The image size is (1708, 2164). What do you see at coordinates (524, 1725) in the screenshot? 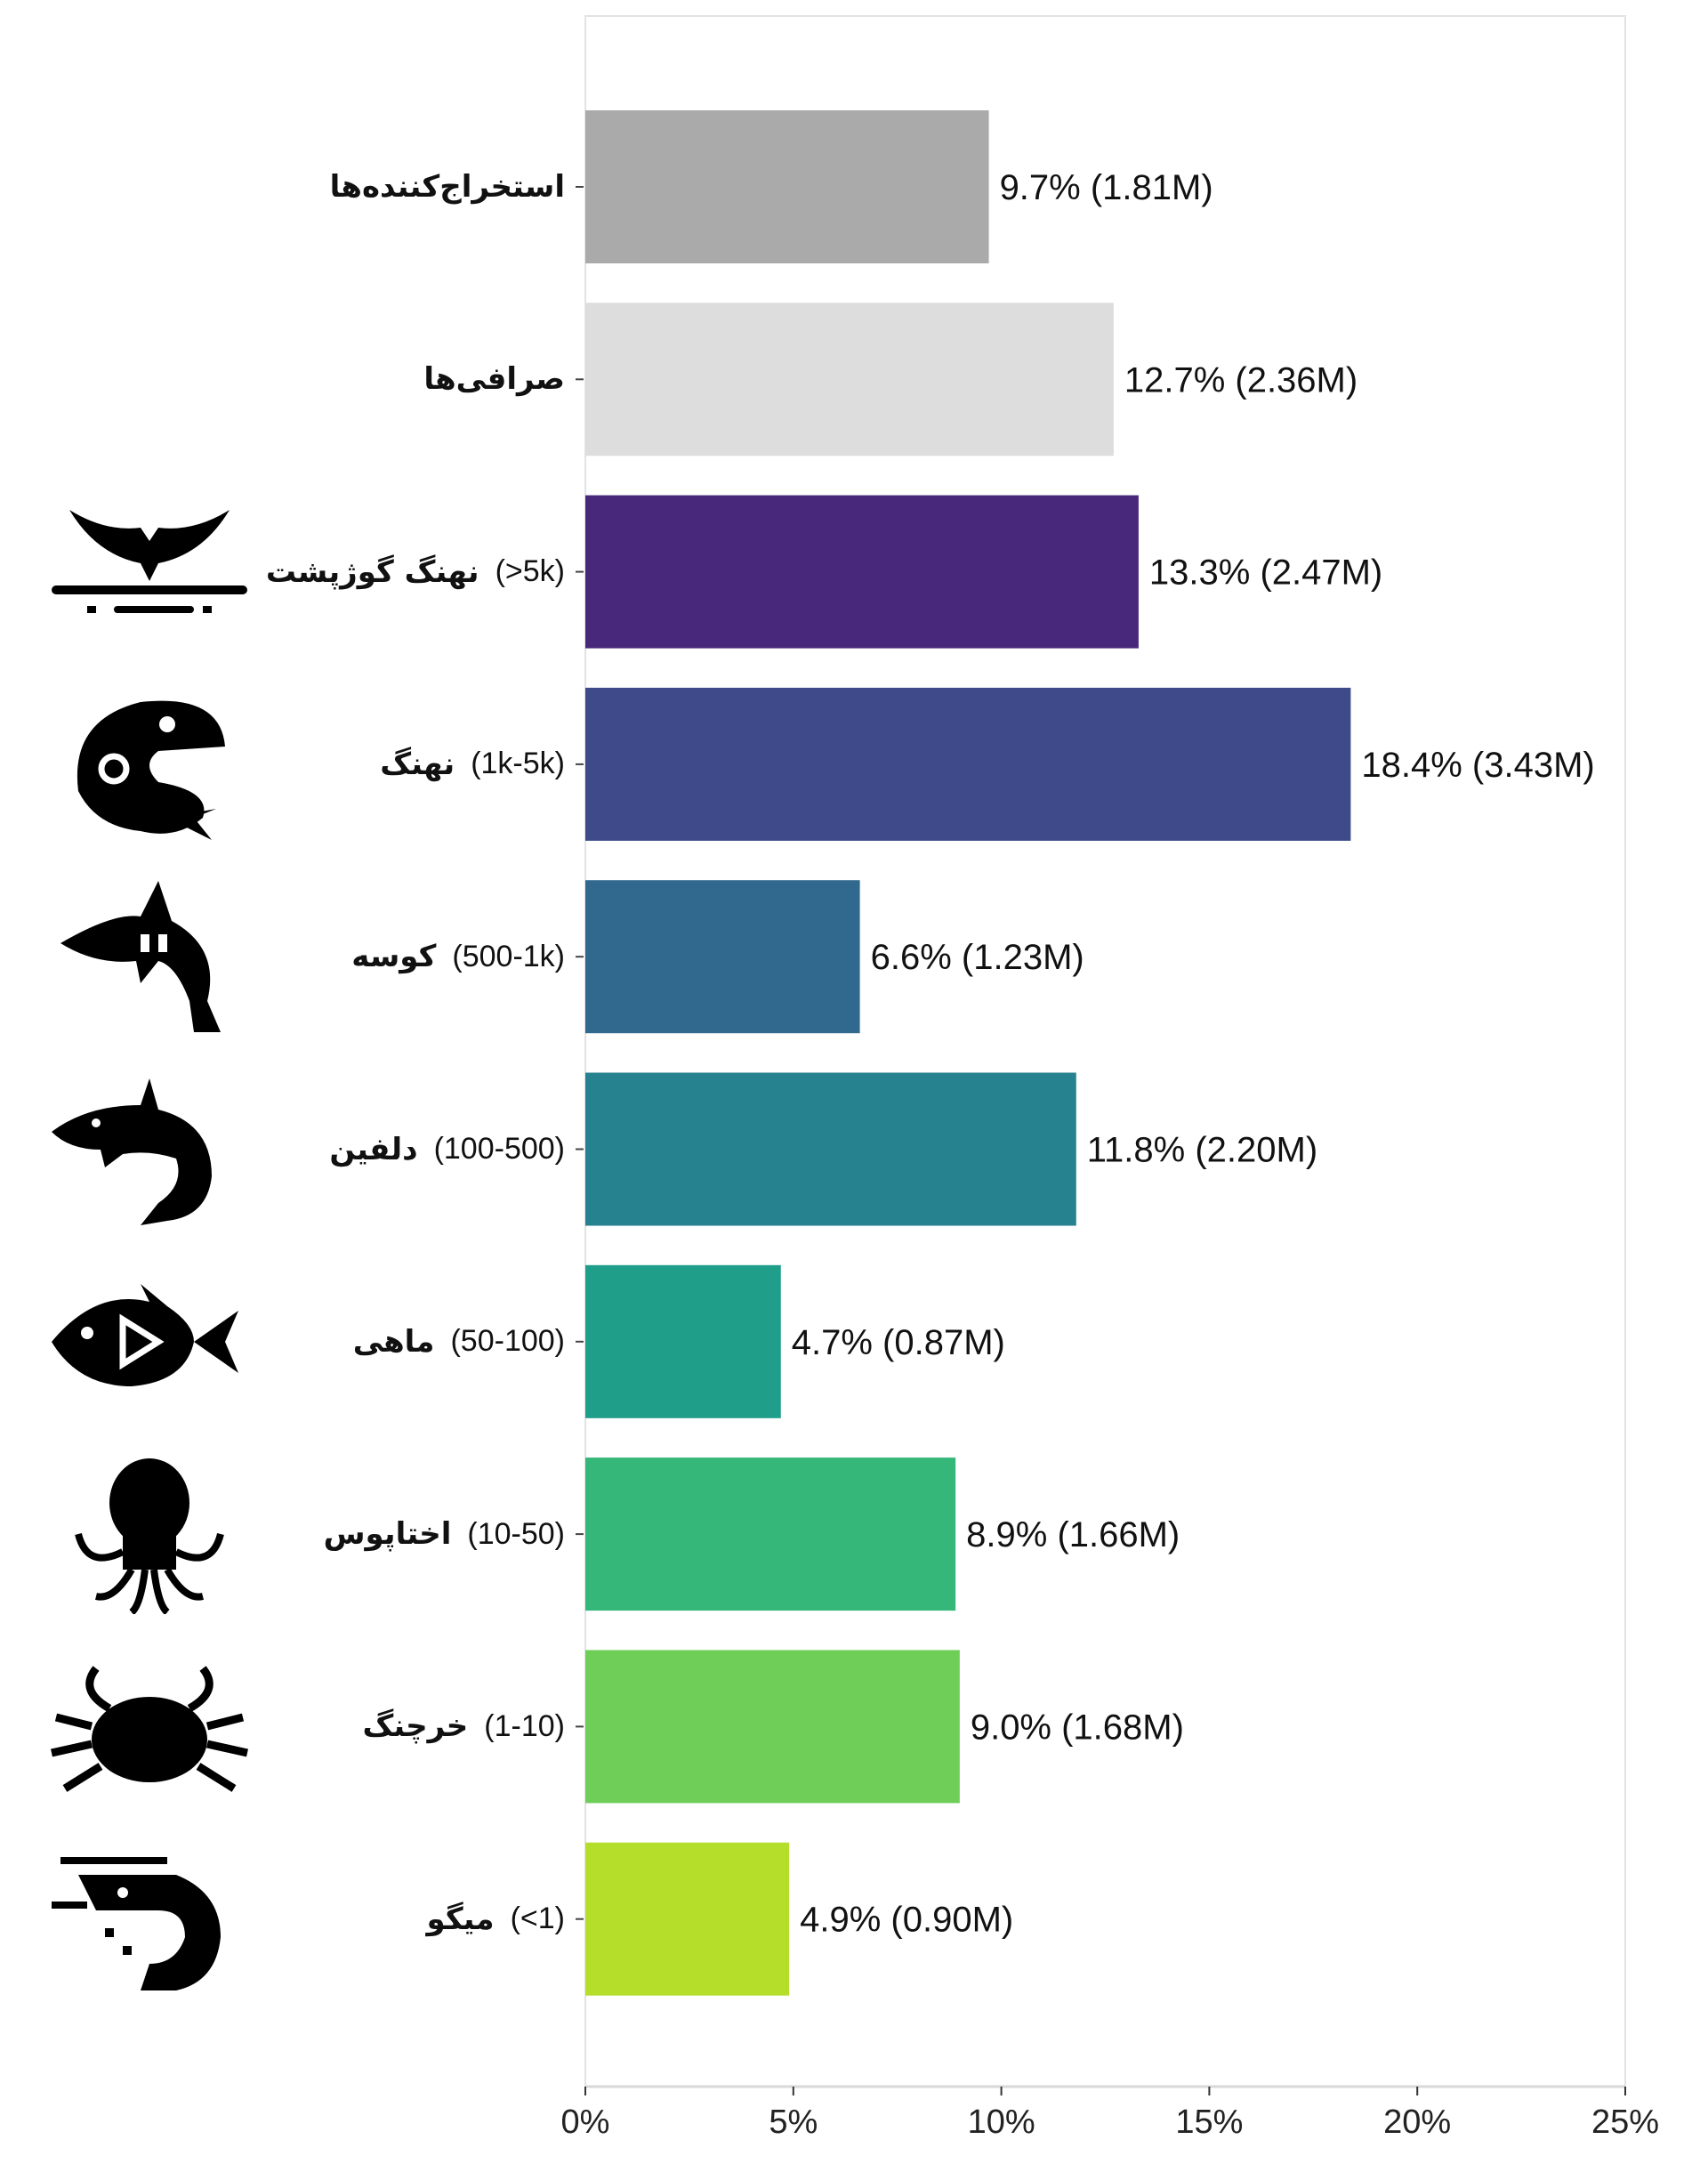
I see `category-range: (1-10)` at bounding box center [524, 1725].